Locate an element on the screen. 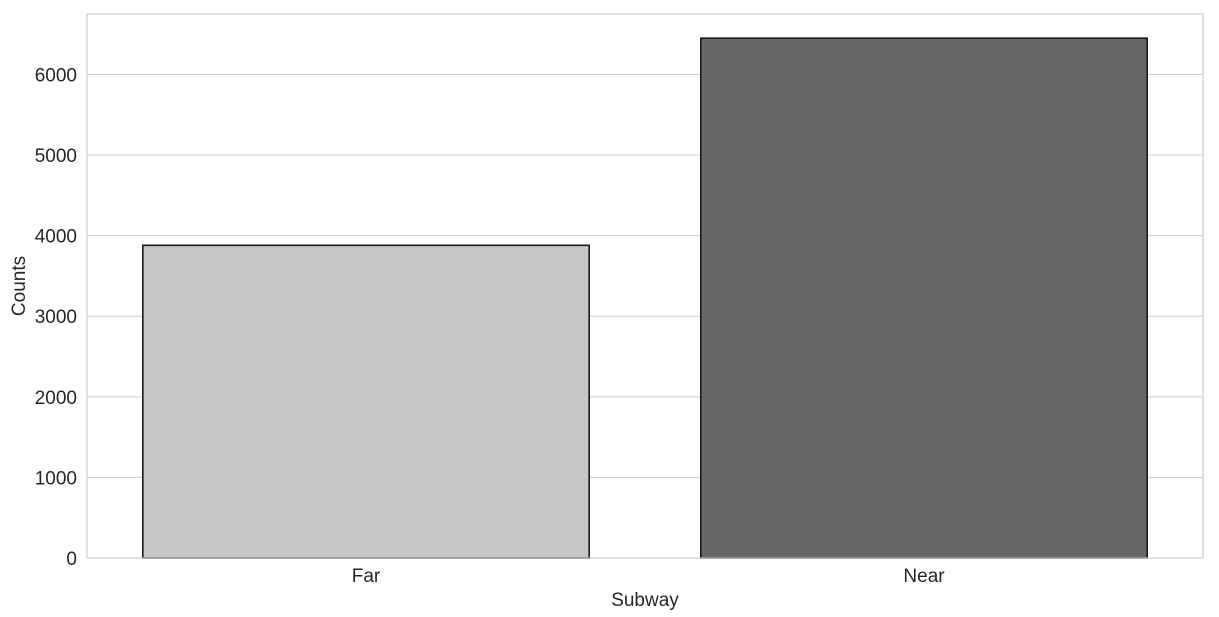 This screenshot has width=1219, height=617. y-tick-label: 2000 is located at coordinates (56, 398).